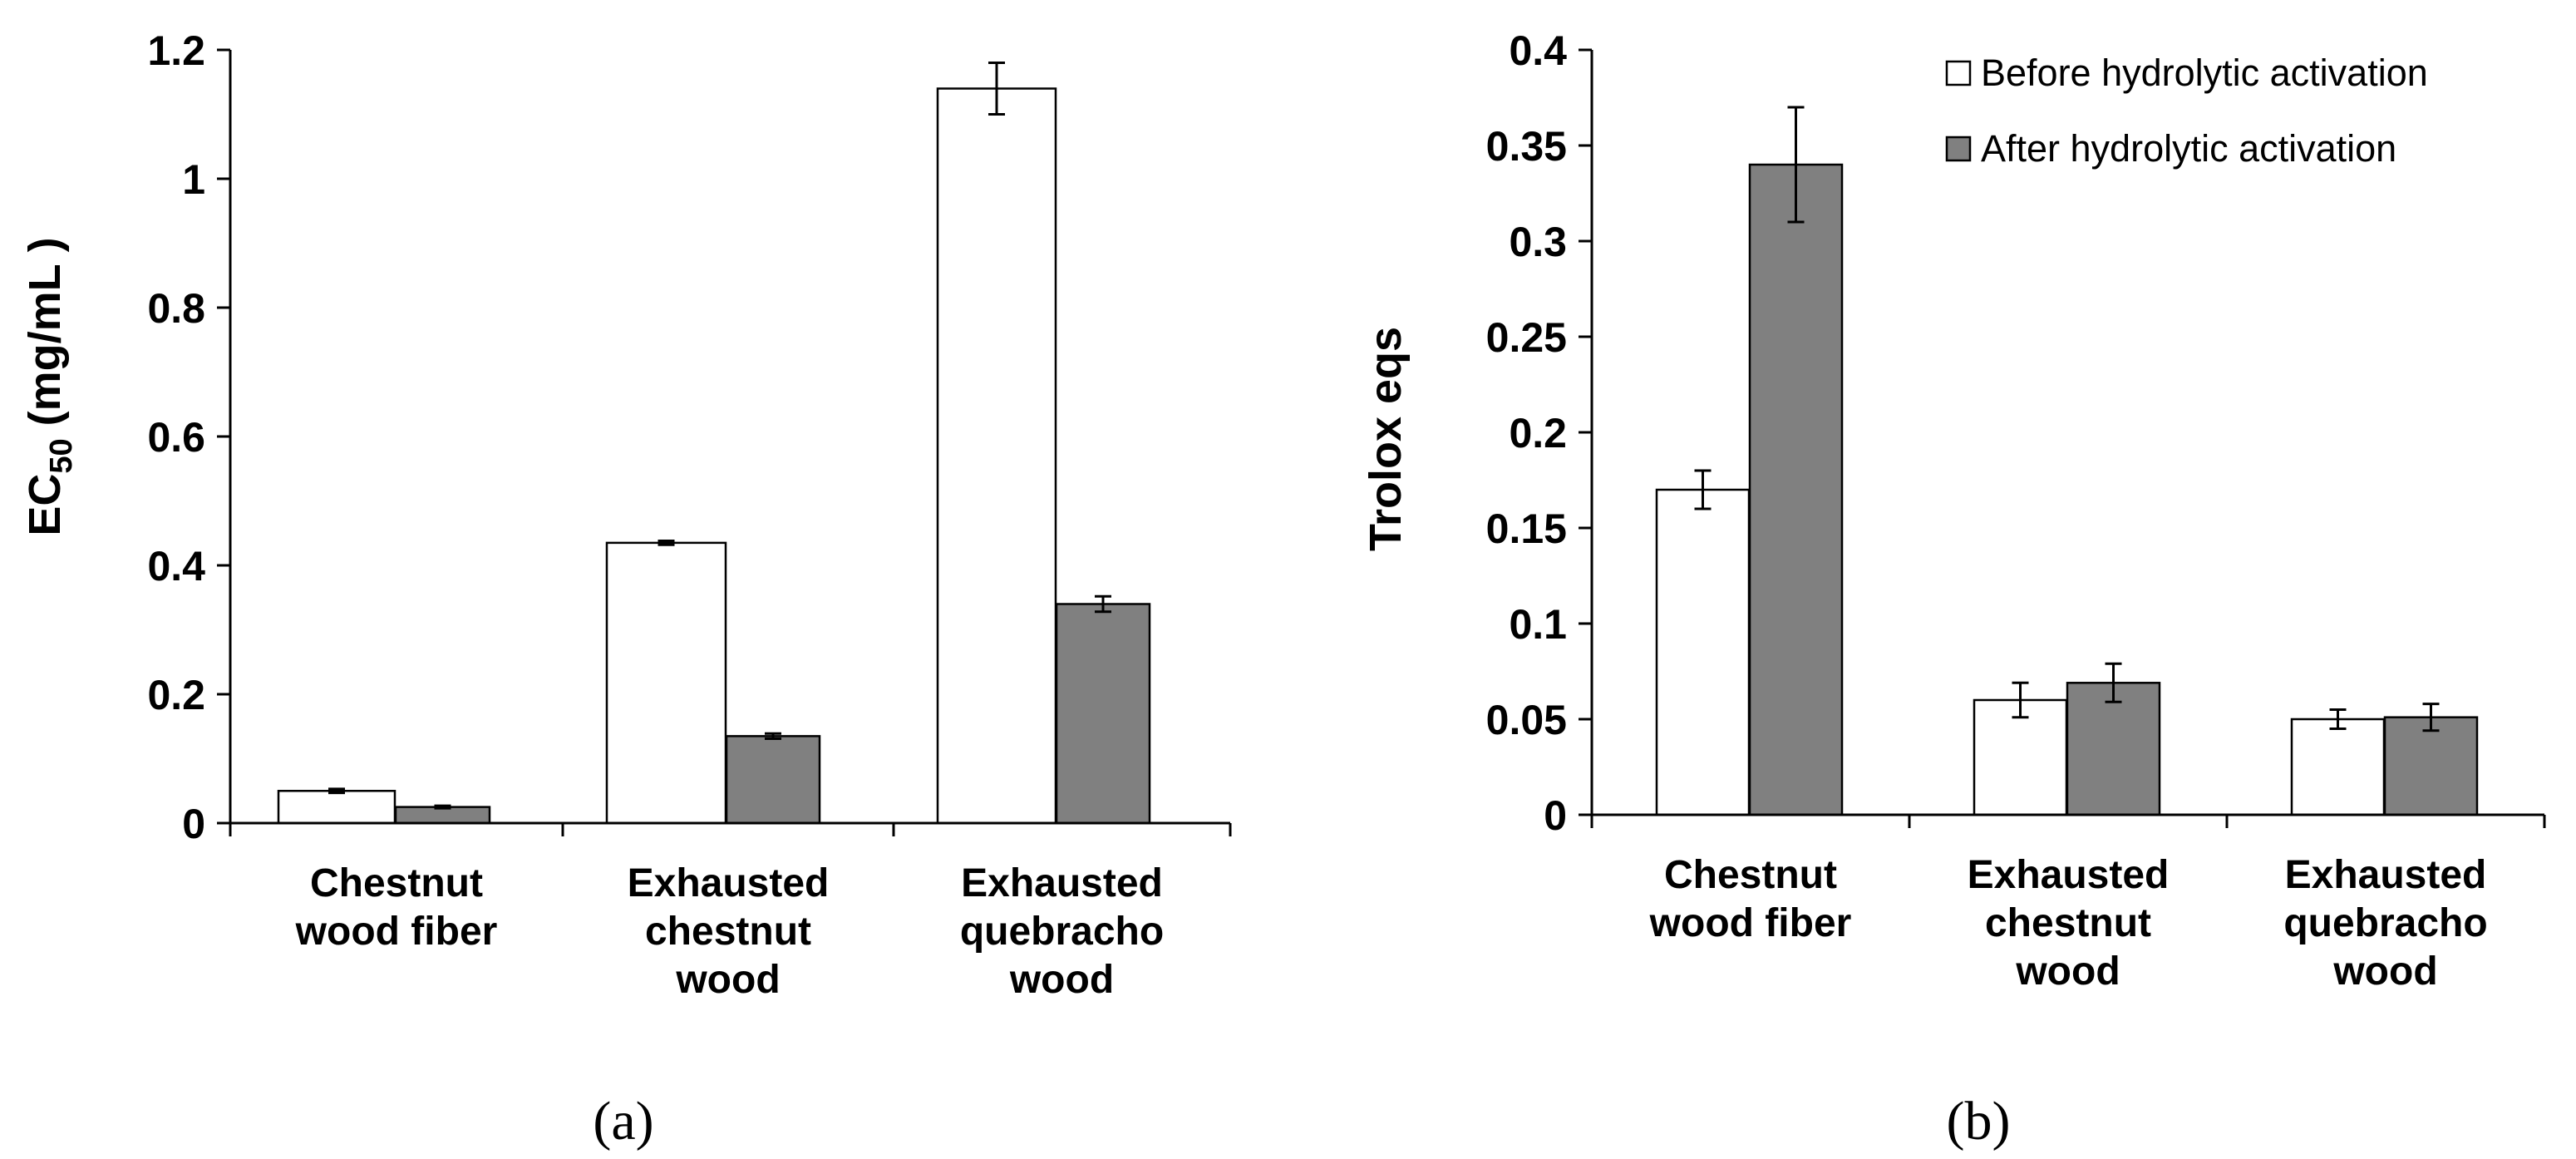 Image resolution: width=2576 pixels, height=1159 pixels. I want to click on y-tick-label: 0.35, so click(1526, 146).